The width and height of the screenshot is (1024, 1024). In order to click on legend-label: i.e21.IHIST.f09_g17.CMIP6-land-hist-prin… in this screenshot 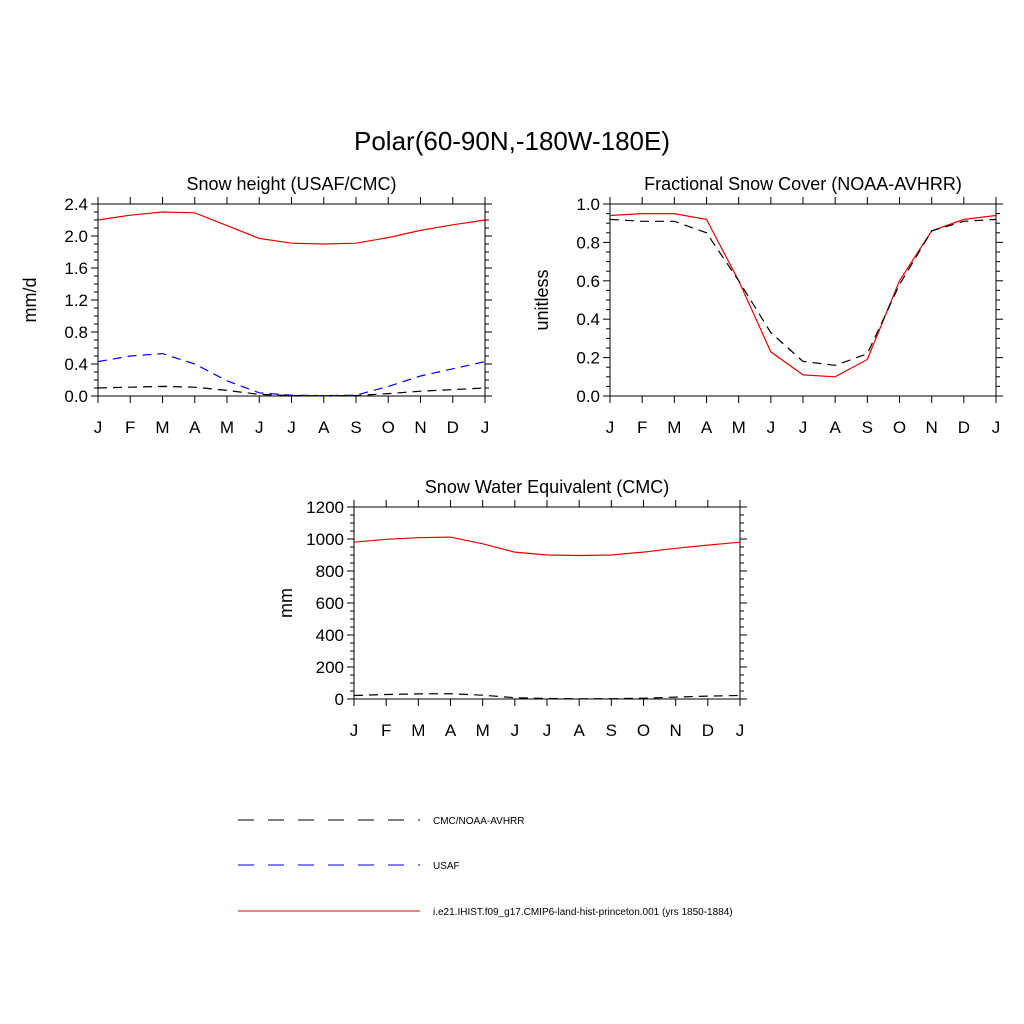, I will do `click(583, 912)`.